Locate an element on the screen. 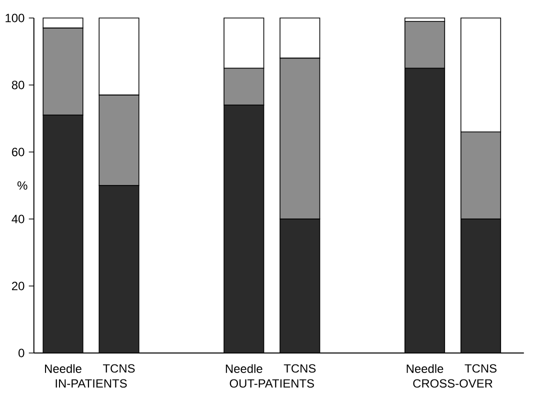 This screenshot has width=556, height=401. text: CROSS-OVER is located at coordinates (452, 383).